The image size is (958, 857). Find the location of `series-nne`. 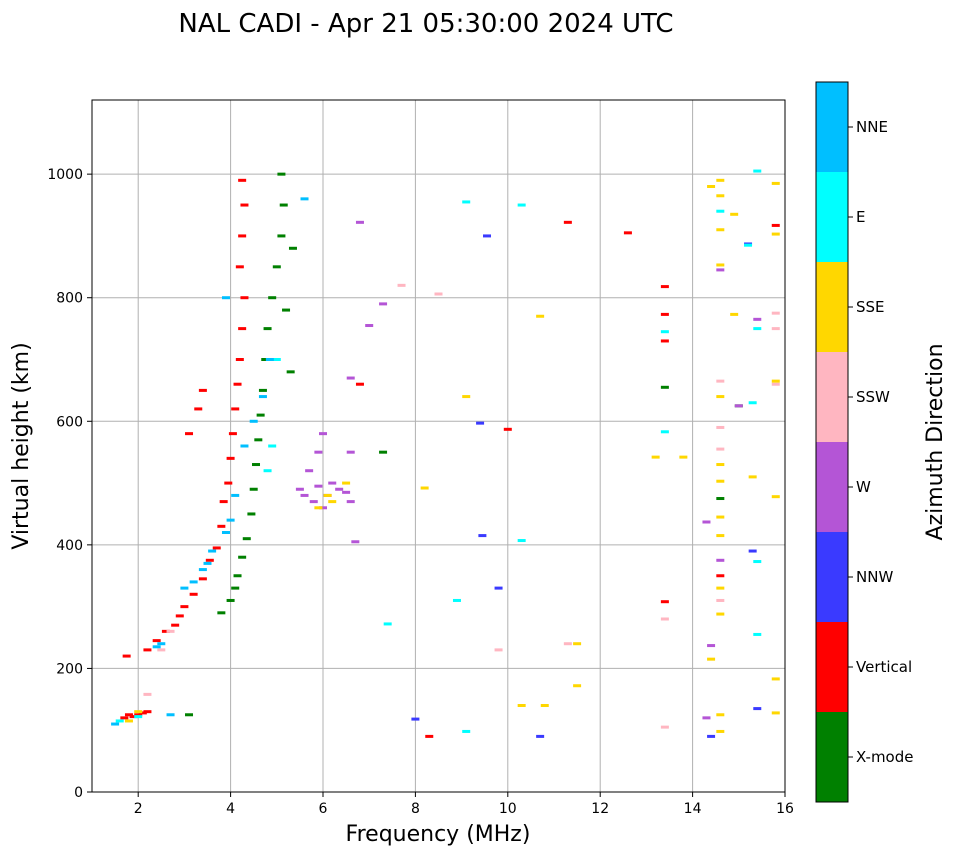

series-nne is located at coordinates (210, 461).